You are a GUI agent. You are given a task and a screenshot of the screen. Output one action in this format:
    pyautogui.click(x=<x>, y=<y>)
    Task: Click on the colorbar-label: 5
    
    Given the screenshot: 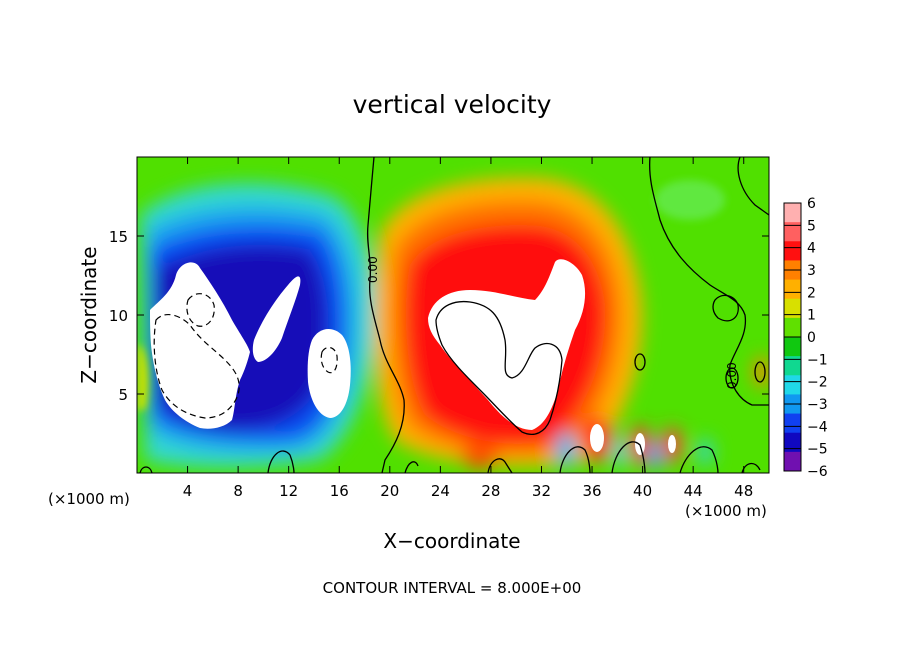 What is the action you would take?
    pyautogui.click(x=811, y=226)
    